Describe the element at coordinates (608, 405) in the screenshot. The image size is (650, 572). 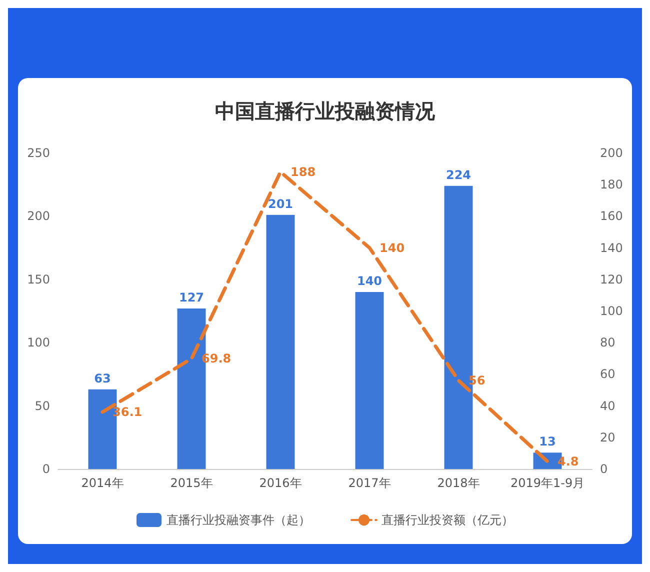
I see `y2-tick-label: 40` at that location.